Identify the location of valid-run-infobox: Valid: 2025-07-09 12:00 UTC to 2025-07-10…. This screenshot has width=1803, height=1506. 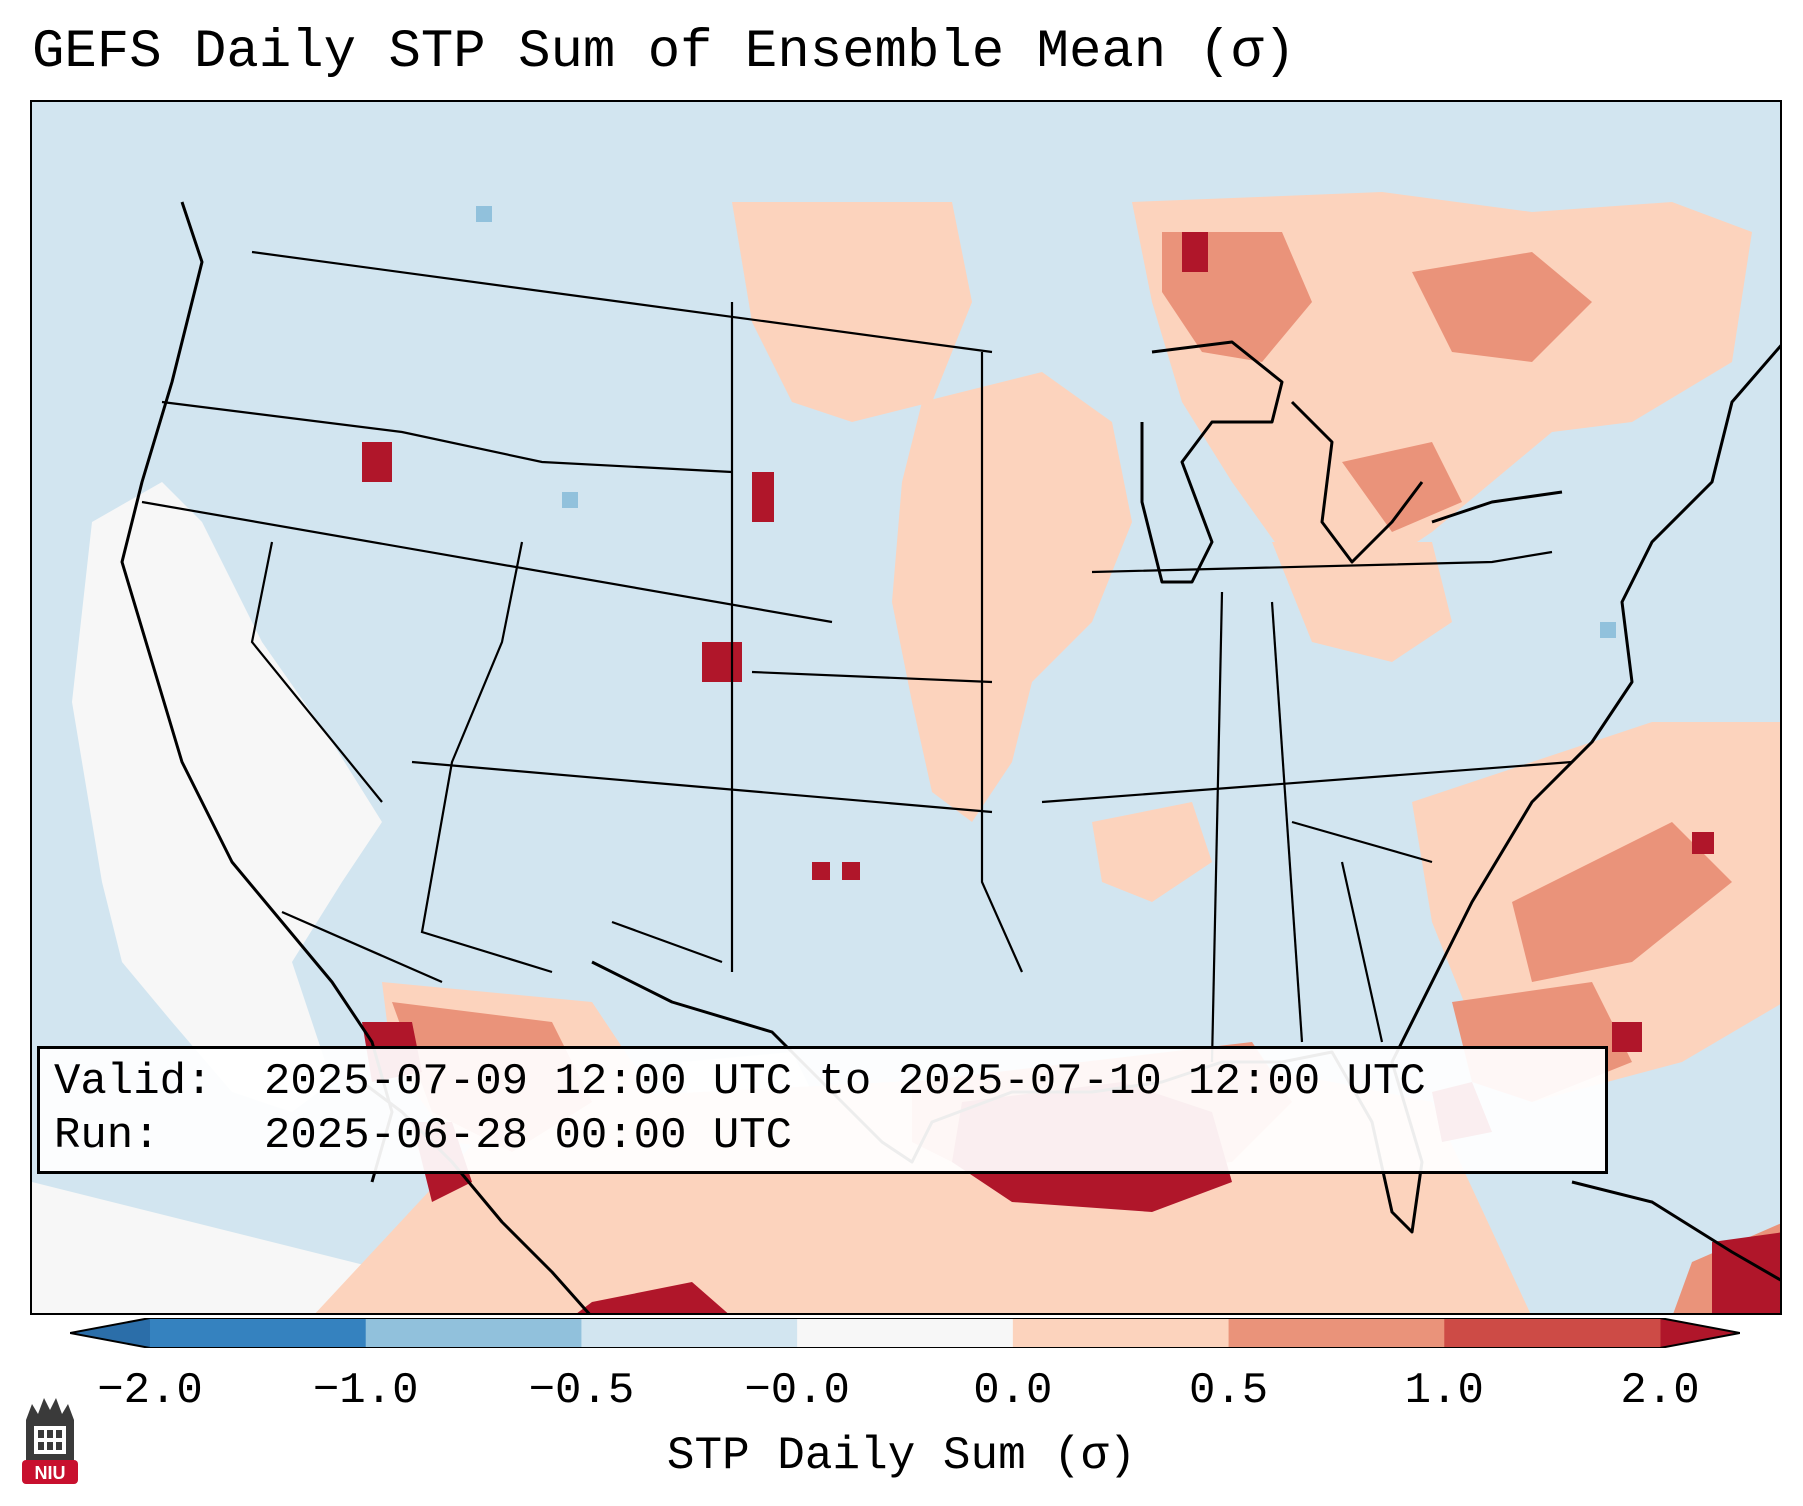
(822, 1110).